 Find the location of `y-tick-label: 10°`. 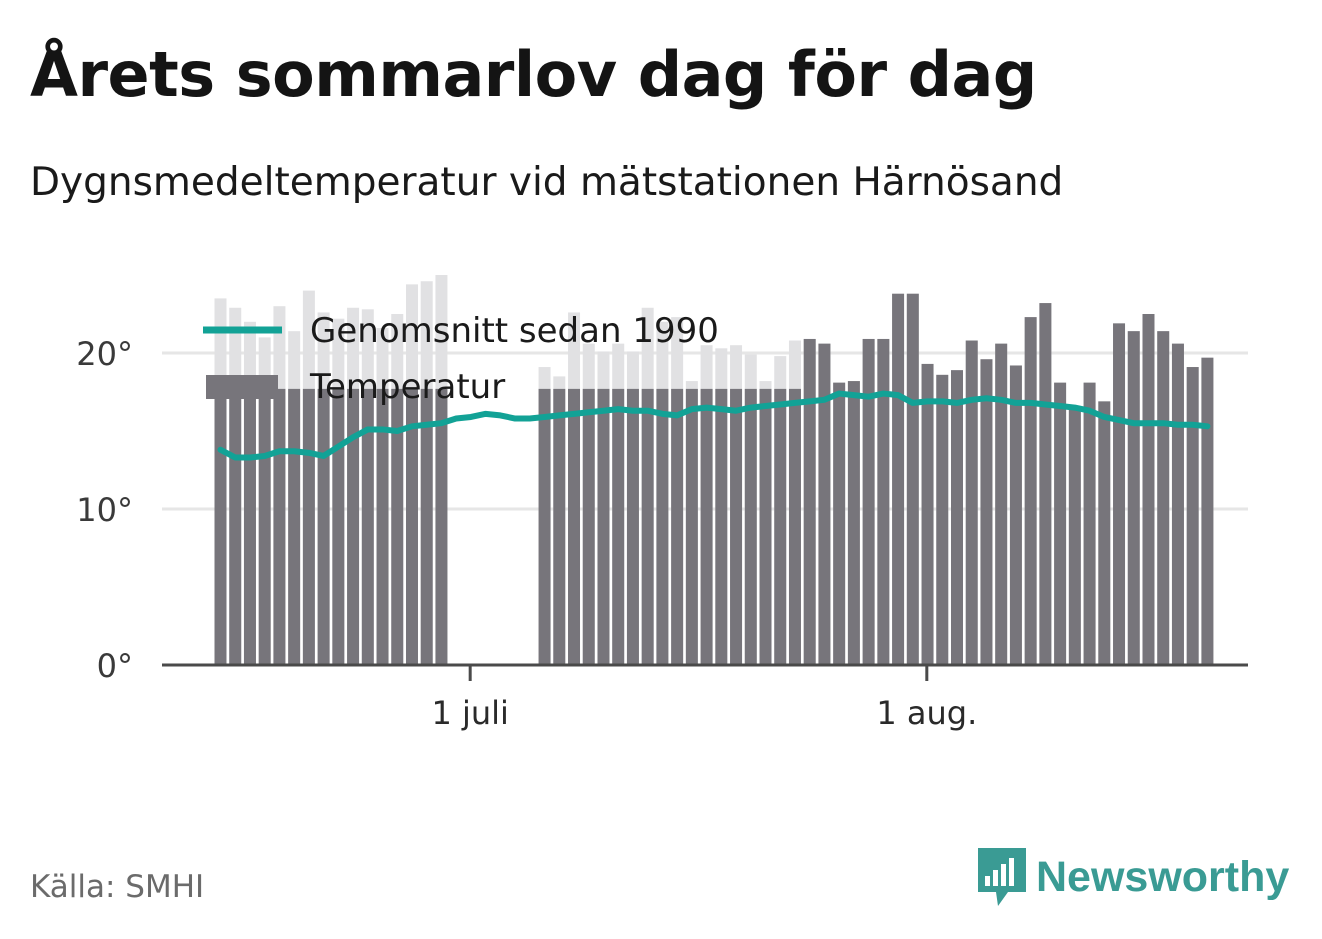

y-tick-label: 10° is located at coordinates (104, 510).